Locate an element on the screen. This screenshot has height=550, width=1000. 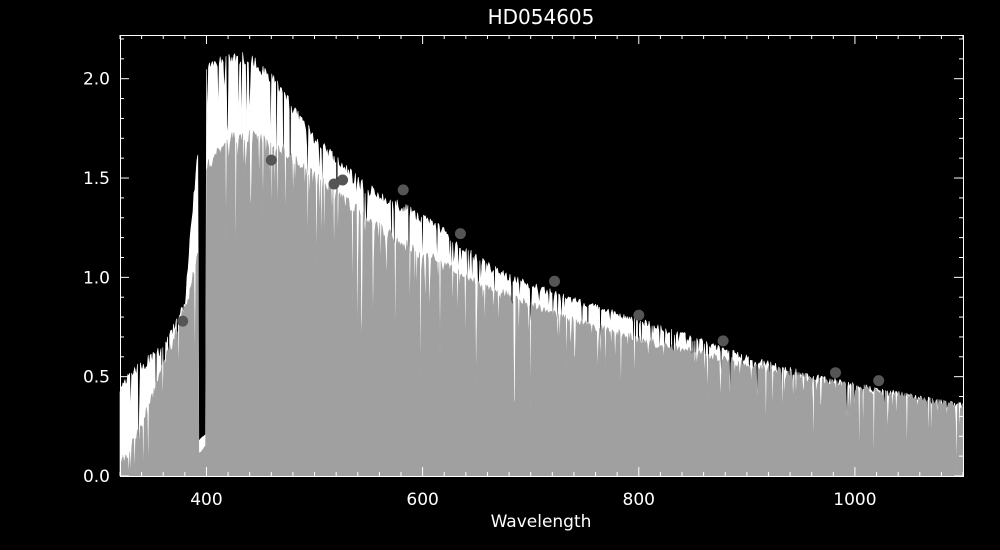
y-tick-label: 1.0 is located at coordinates (96, 278).